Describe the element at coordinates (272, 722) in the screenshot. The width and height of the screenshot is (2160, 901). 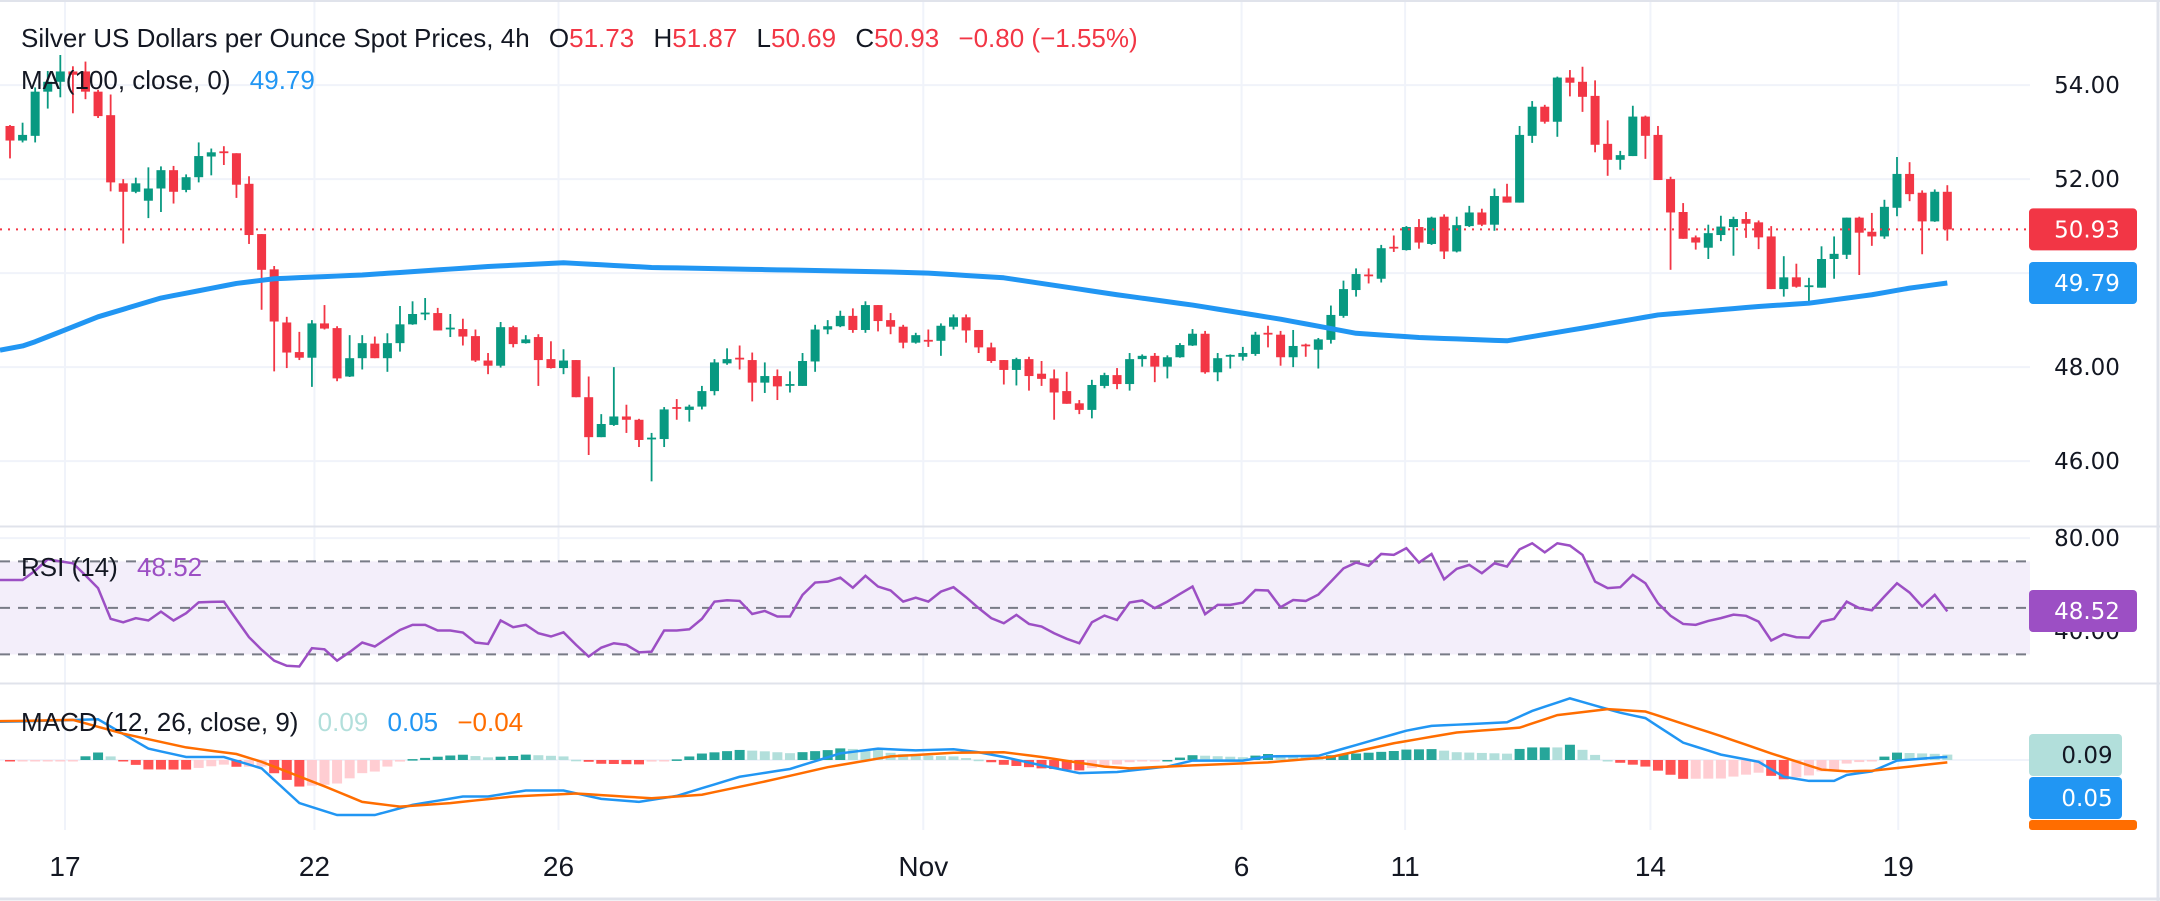
I see `macd-legend: MACD (12, 26, close, 9) 0.09 0.05 −0.04` at that location.